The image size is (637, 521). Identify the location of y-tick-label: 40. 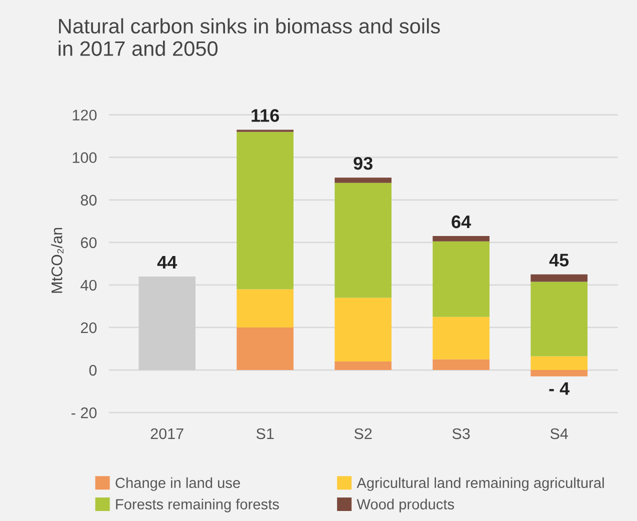
(88, 285).